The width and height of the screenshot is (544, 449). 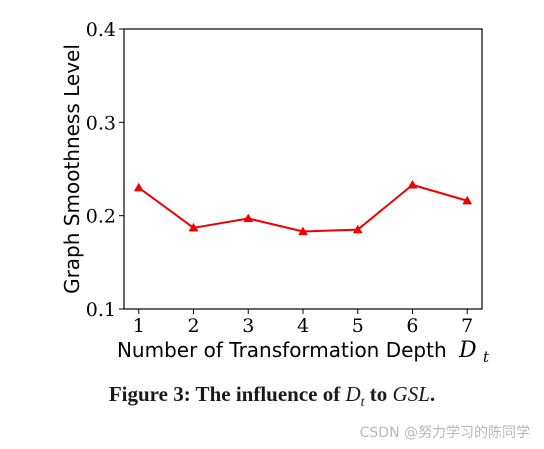 I want to click on x-axis-variable: D, so click(x=467, y=350).